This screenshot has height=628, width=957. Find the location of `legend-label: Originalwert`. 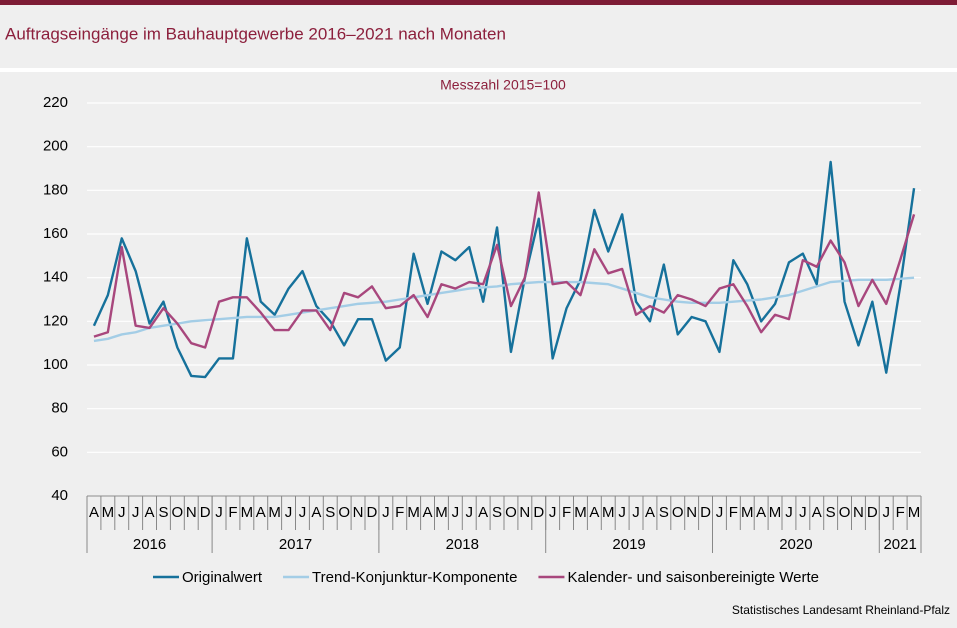

legend-label: Originalwert is located at coordinates (222, 577).